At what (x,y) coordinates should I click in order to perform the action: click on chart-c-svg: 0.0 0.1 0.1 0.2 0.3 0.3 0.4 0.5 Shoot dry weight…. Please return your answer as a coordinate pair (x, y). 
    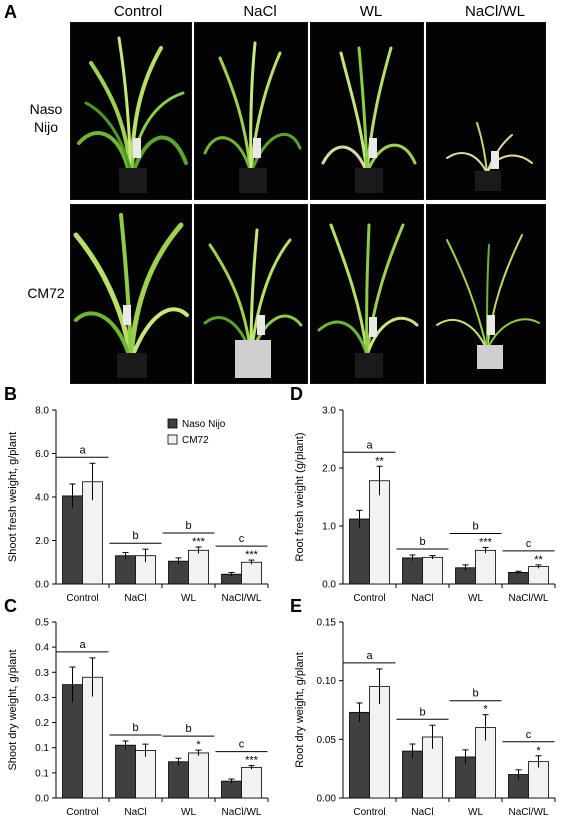
    Looking at the image, I should click on (138, 718).